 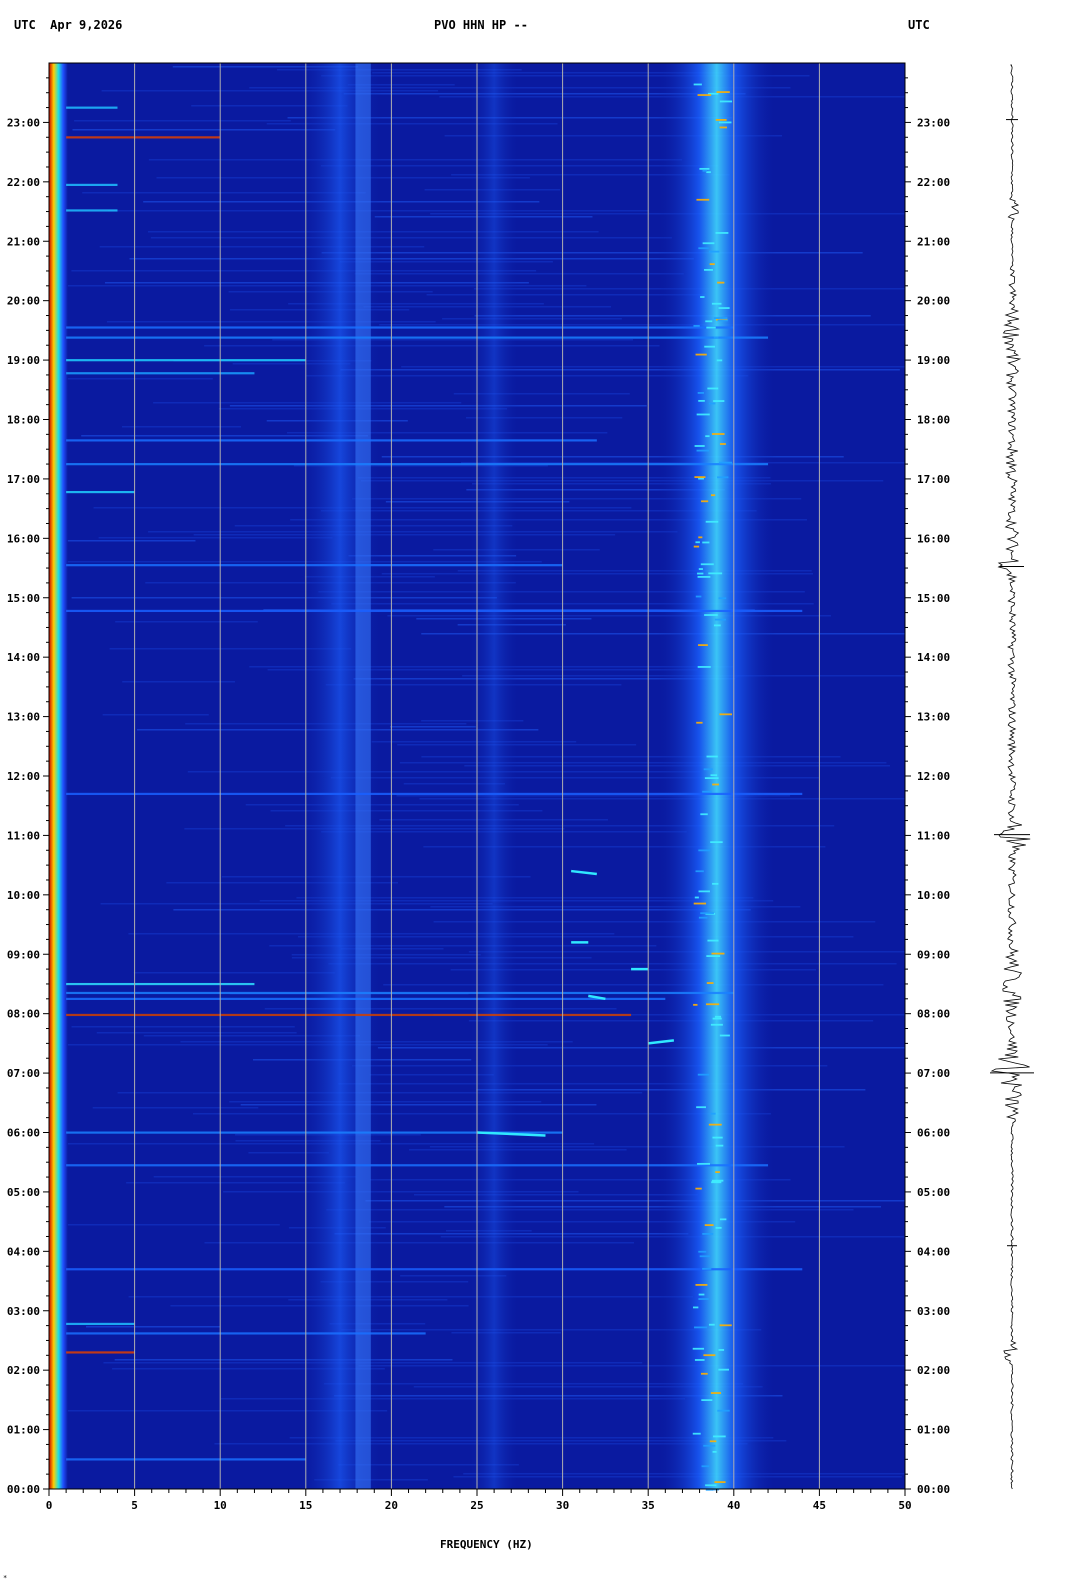 I want to click on x-tick-label: 50, so click(x=904, y=1505).